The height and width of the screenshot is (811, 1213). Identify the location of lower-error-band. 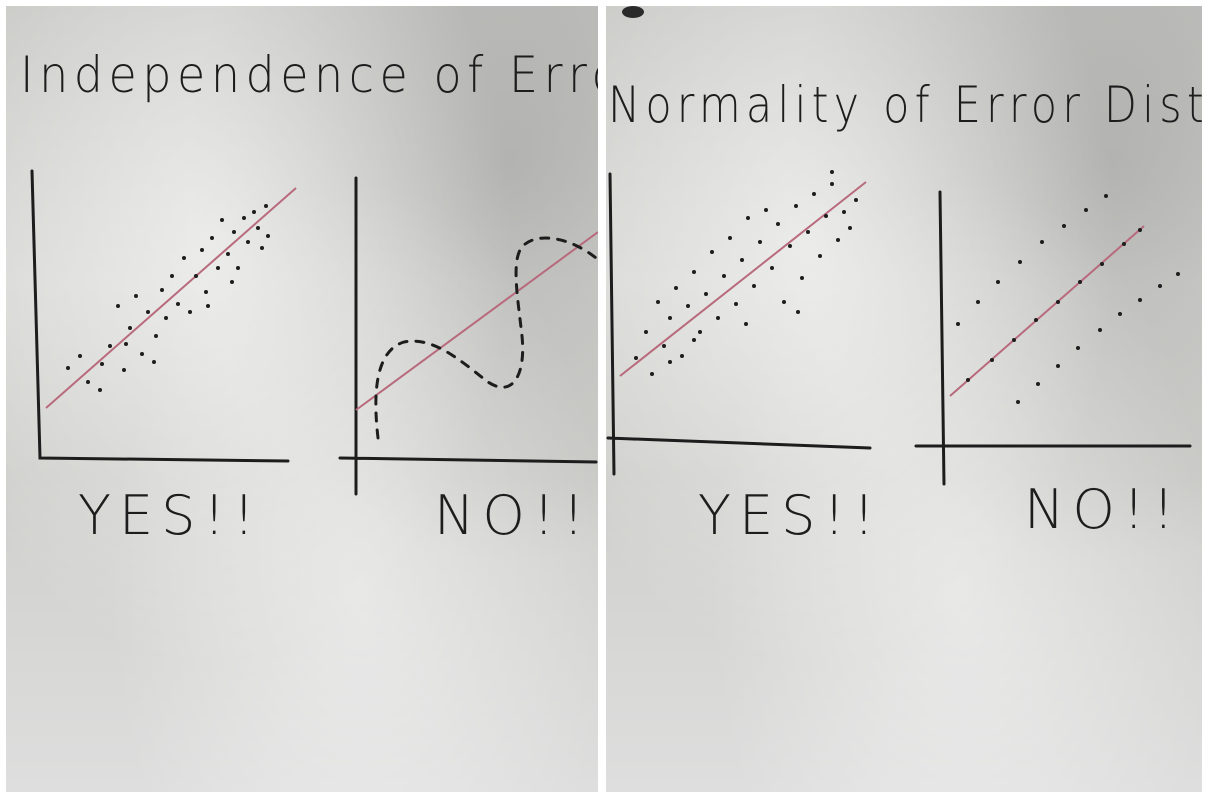
(1098, 338).